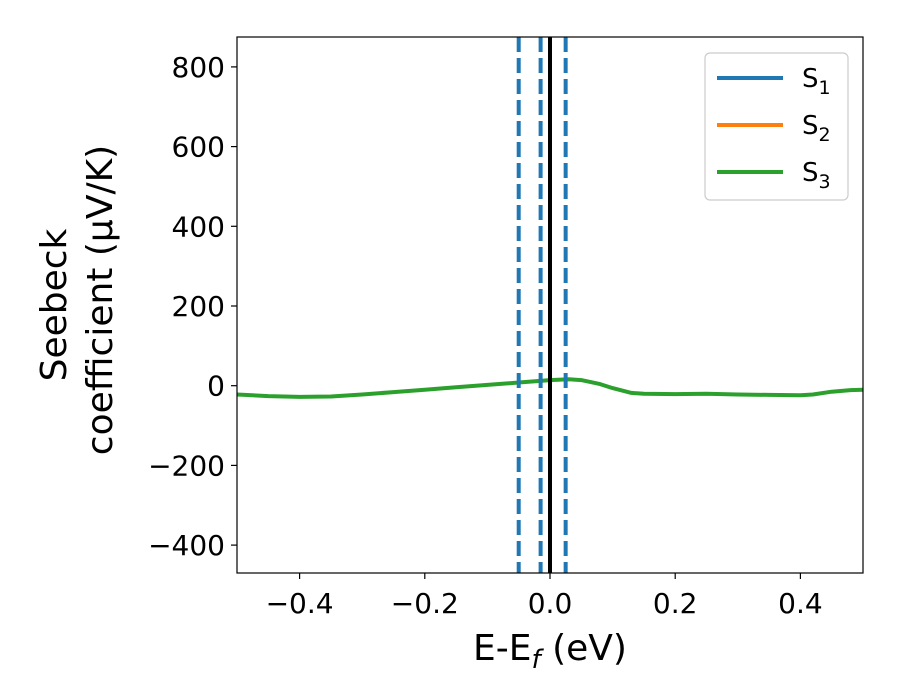  I want to click on y-tick-label: 800, so click(198, 67).